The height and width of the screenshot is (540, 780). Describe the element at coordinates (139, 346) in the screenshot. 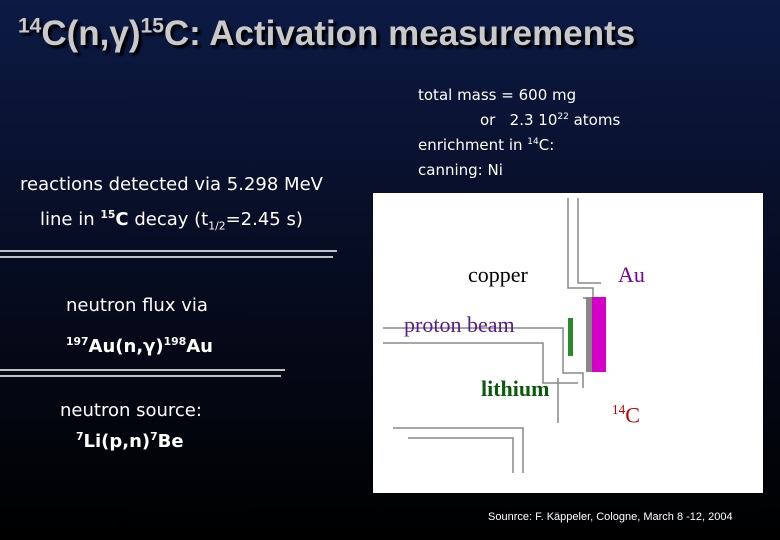

I see `flux-reaction: 197Au(n,γ)198Au` at that location.